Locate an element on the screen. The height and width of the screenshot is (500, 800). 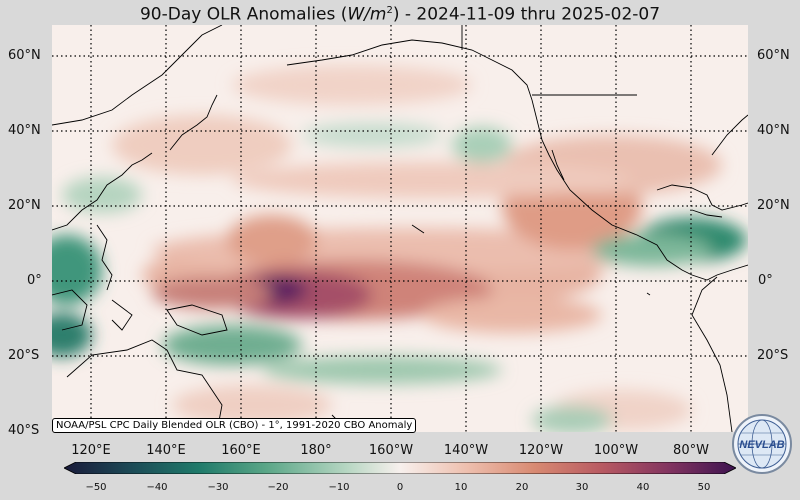
lon-label-160w: 160°W is located at coordinates (391, 450).